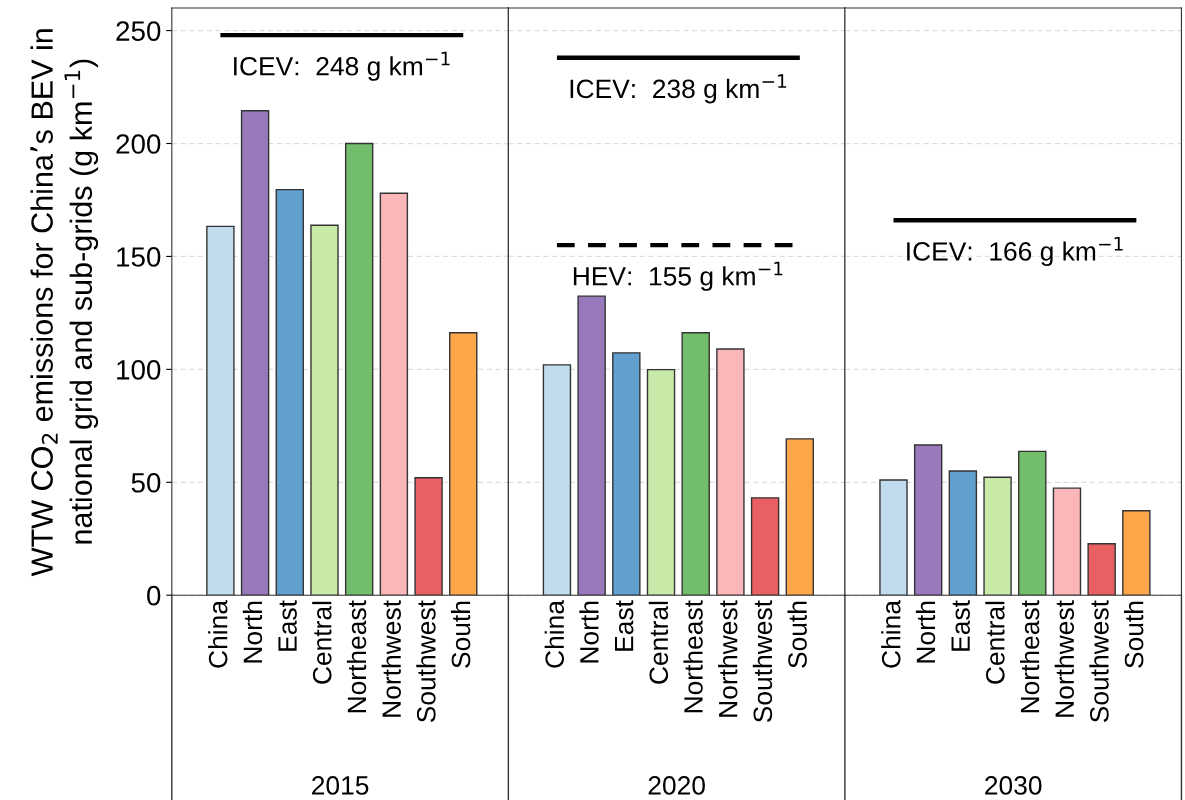 Image resolution: width=1185 pixels, height=800 pixels. What do you see at coordinates (64, 303) in the screenshot?
I see `y-axis-title: WTW CO$_{2}$ emissions for China’s BEV in national grid and sub-grids (g km$^{−1}$)` at bounding box center [64, 303].